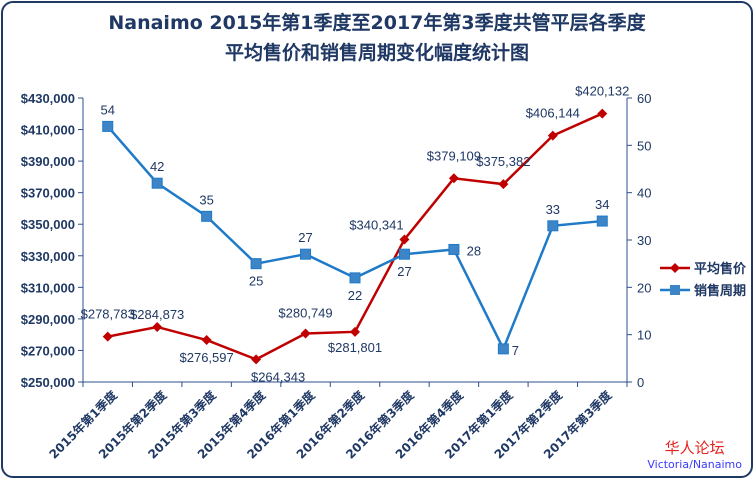  I want to click on left-tick-label: $350,000, so click(48, 224).